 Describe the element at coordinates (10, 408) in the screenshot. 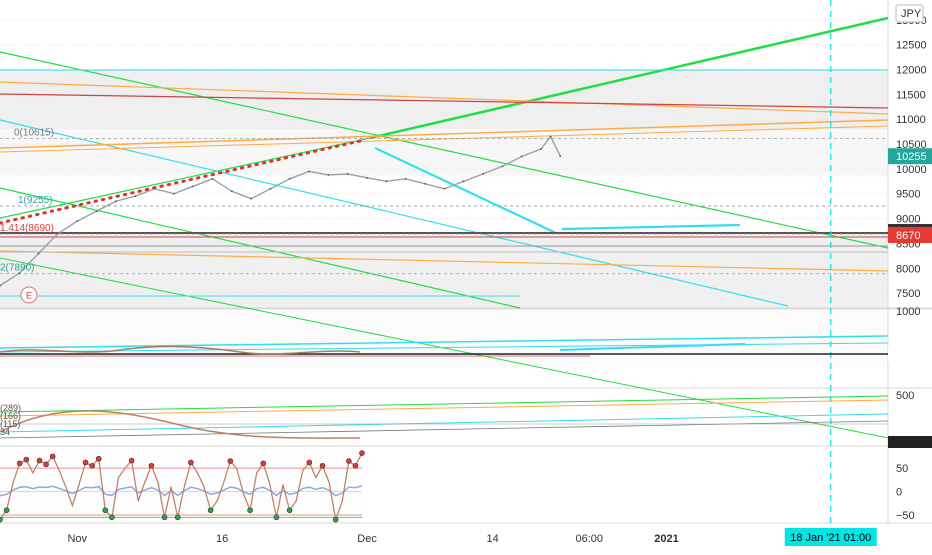

I see `indicator2-level-label: (289)` at that location.